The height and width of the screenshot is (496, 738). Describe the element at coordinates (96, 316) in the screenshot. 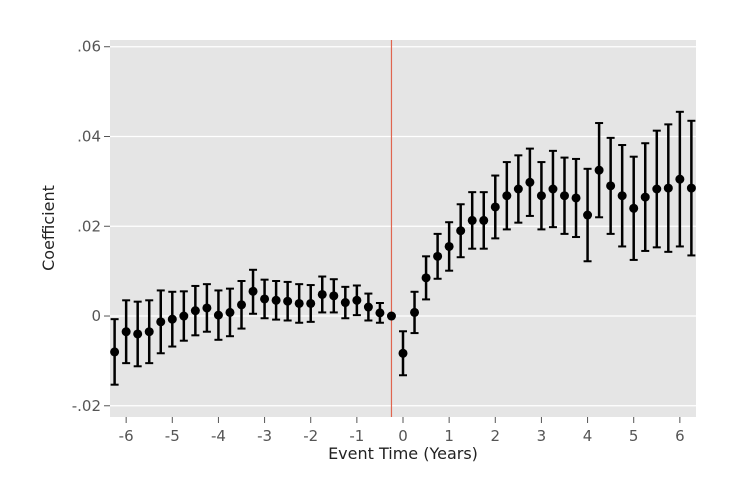

I see `y-tick-label: 0` at that location.